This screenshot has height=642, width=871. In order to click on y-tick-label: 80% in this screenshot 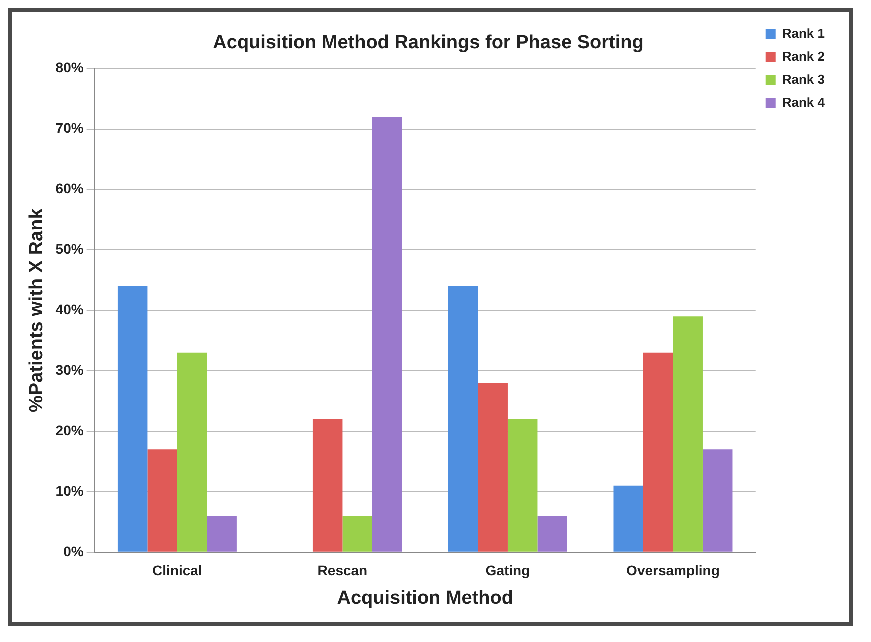, I will do `click(70, 68)`.